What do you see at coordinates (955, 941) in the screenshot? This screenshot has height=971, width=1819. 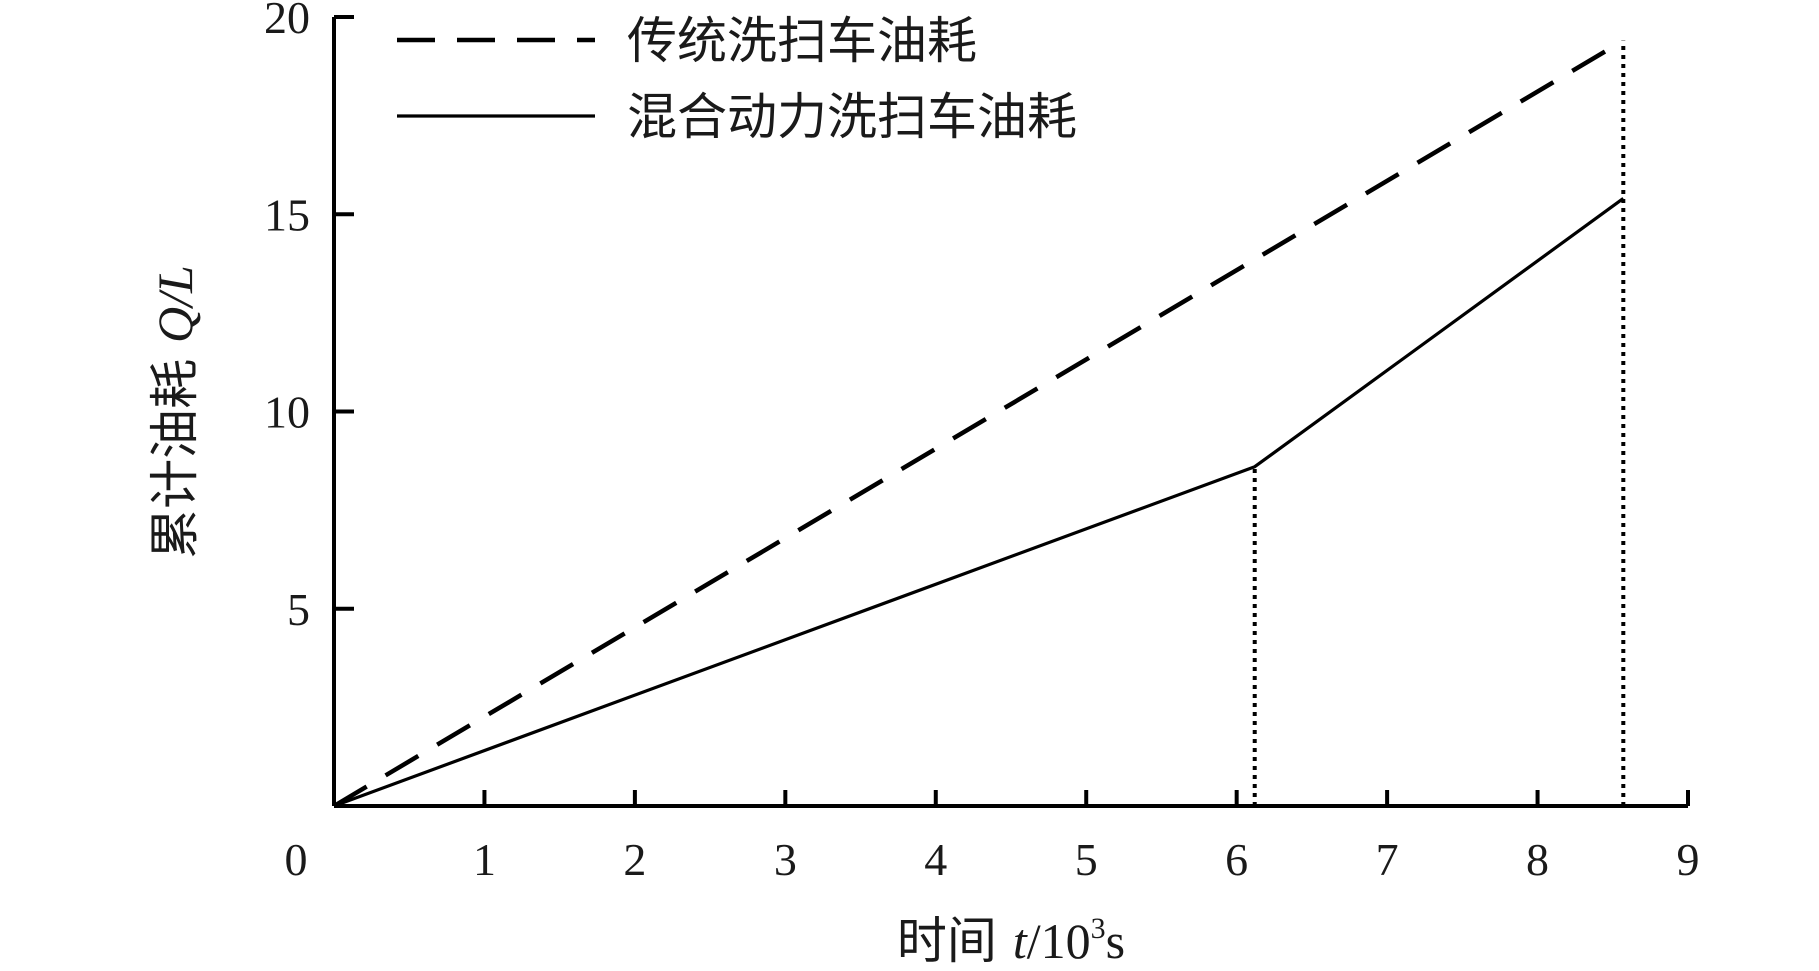 I see `x-axis-title-prefix: 时间` at bounding box center [955, 941].